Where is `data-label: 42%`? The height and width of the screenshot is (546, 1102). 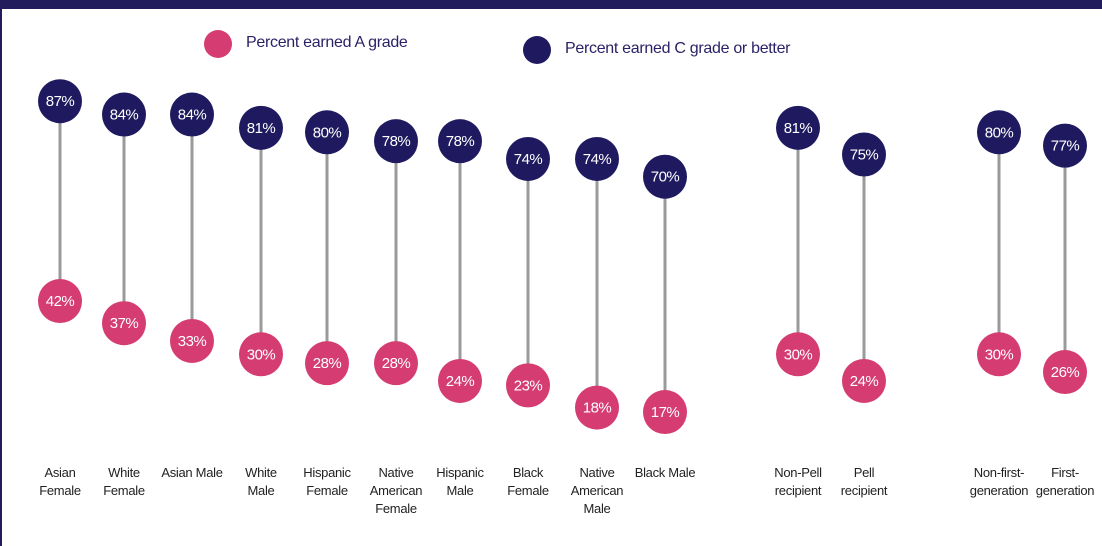 data-label: 42% is located at coordinates (60, 301).